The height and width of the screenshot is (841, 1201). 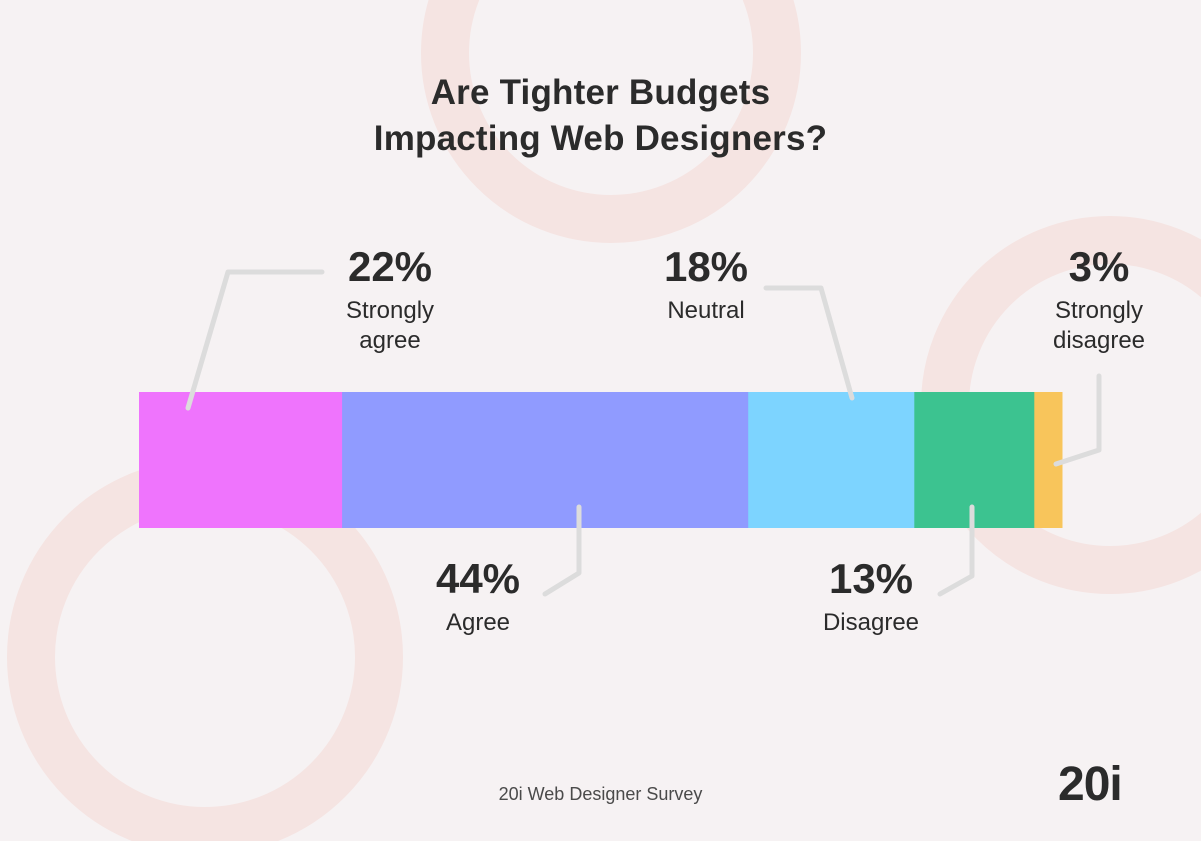 What do you see at coordinates (974, 460) in the screenshot?
I see `bar-segment-disagree` at bounding box center [974, 460].